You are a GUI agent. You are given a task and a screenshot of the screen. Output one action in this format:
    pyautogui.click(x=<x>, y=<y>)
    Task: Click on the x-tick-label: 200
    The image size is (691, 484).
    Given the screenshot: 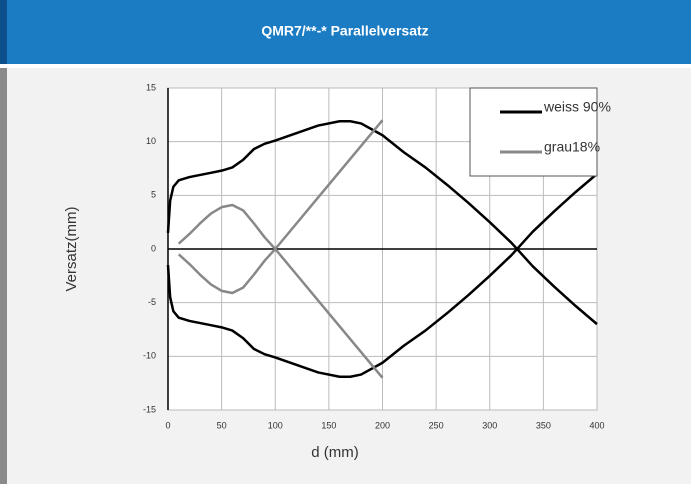 What is the action you would take?
    pyautogui.click(x=382, y=425)
    